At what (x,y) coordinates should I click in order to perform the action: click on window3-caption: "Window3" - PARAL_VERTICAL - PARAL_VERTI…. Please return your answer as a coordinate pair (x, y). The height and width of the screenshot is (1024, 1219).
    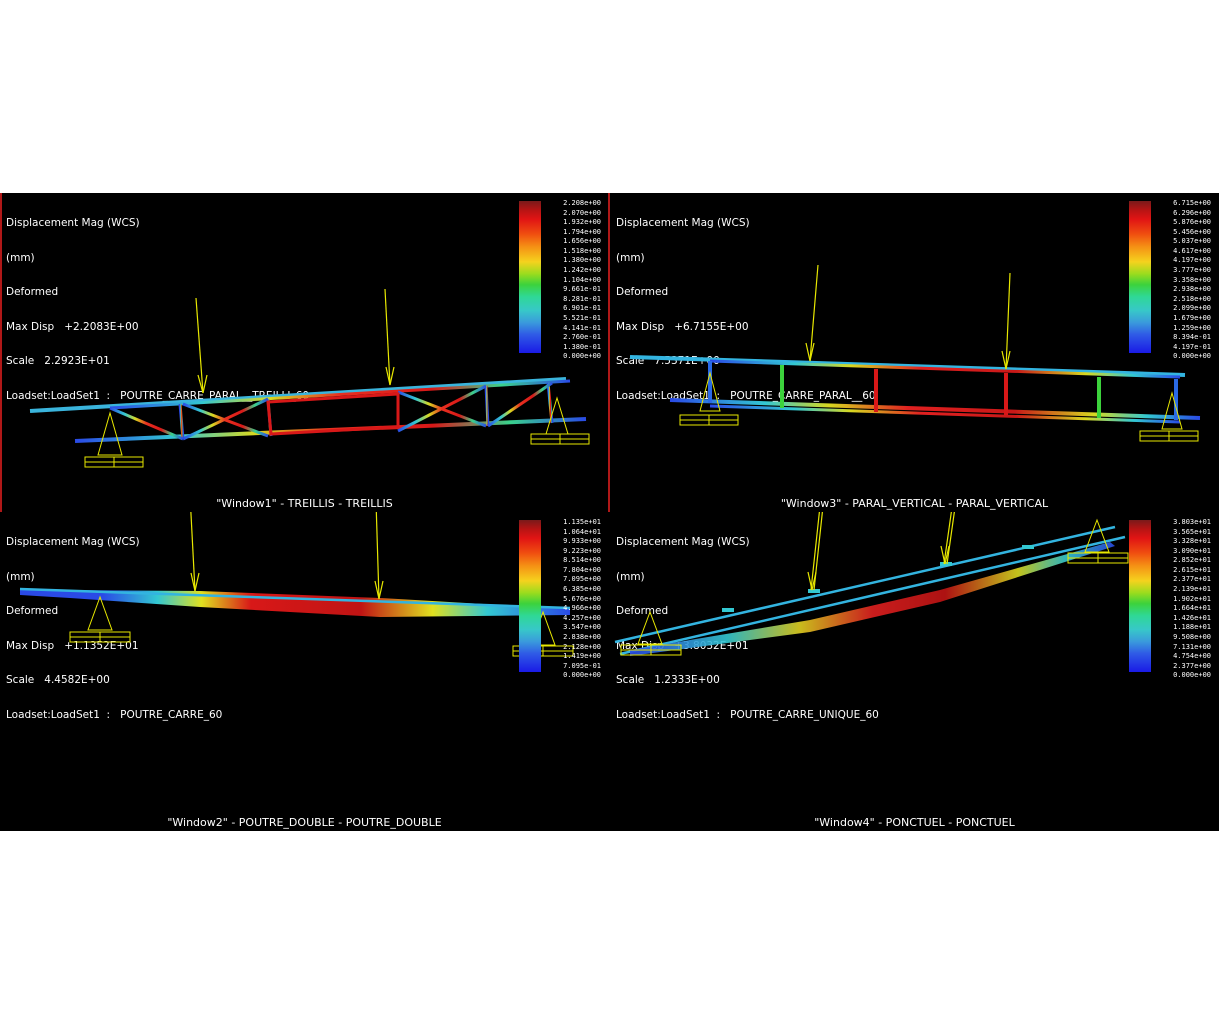
    Looking at the image, I should click on (914, 503).